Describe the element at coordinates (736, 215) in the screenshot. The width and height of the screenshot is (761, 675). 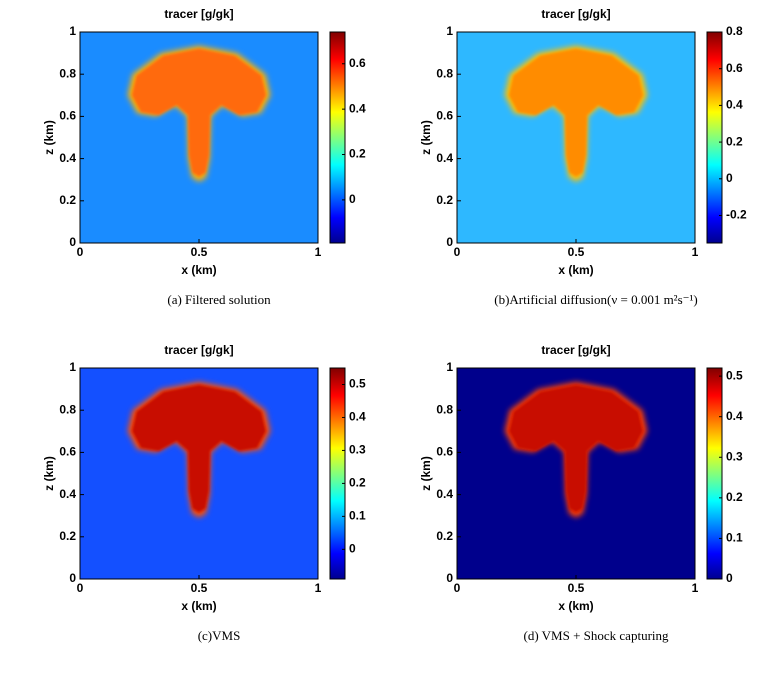
I see `colorbar-tick-label: -0.2` at that location.